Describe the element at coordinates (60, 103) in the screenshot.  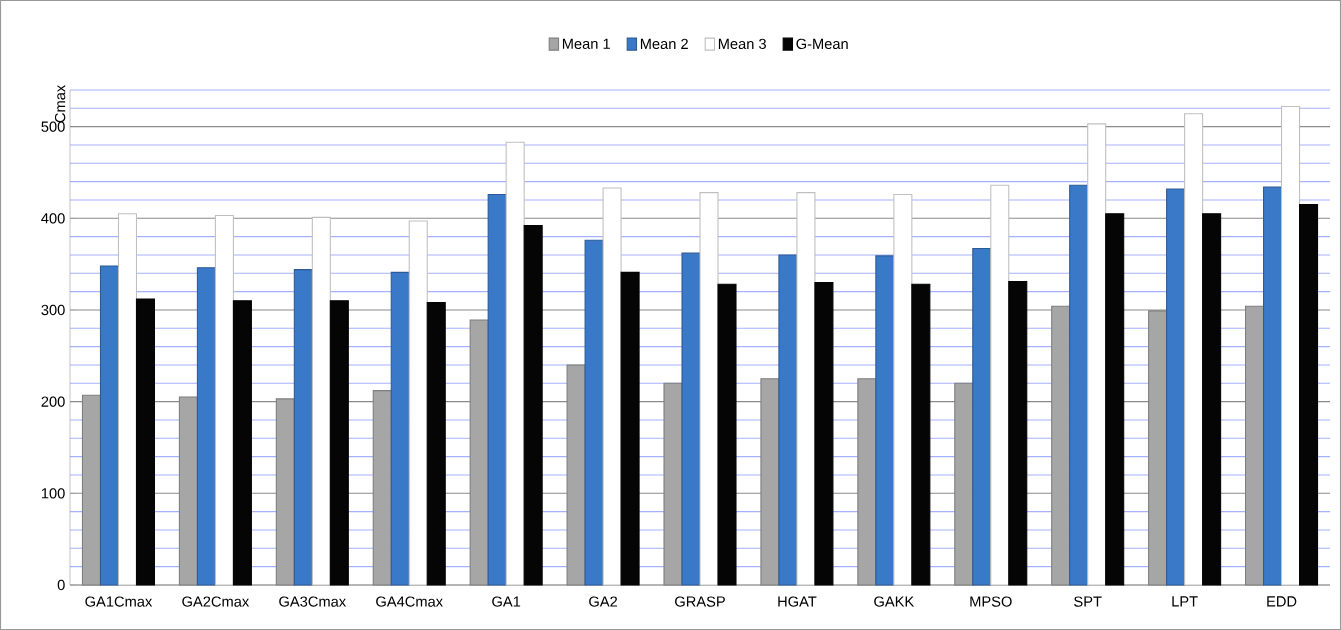
I see `y-axis-title: Cmax` at that location.